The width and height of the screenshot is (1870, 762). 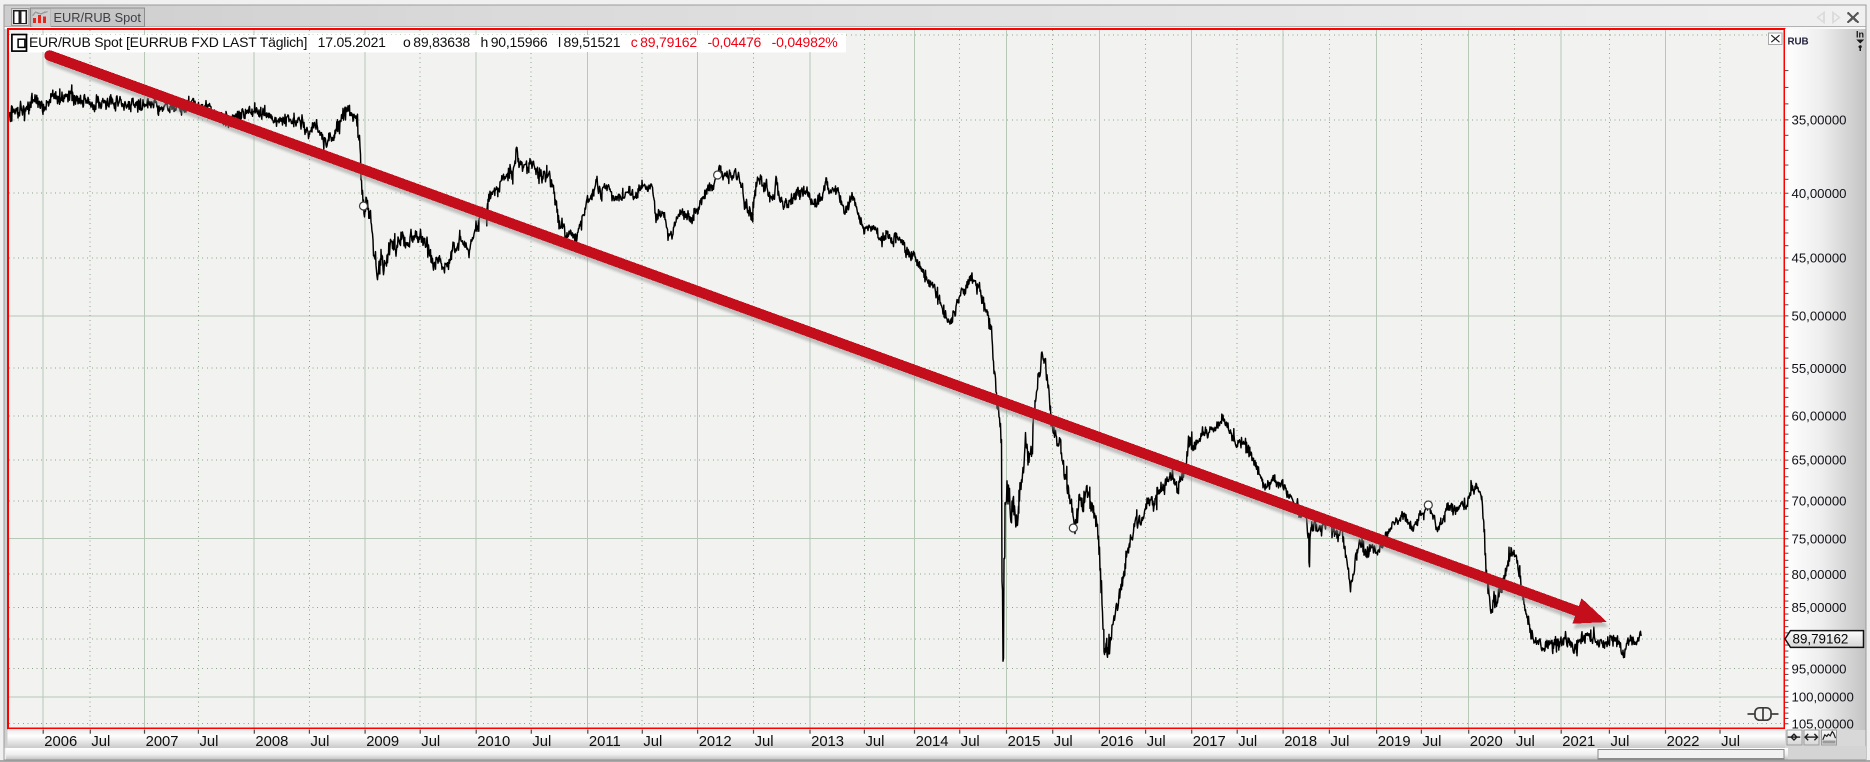 I want to click on svg-text: RUB, so click(x=1798, y=41).